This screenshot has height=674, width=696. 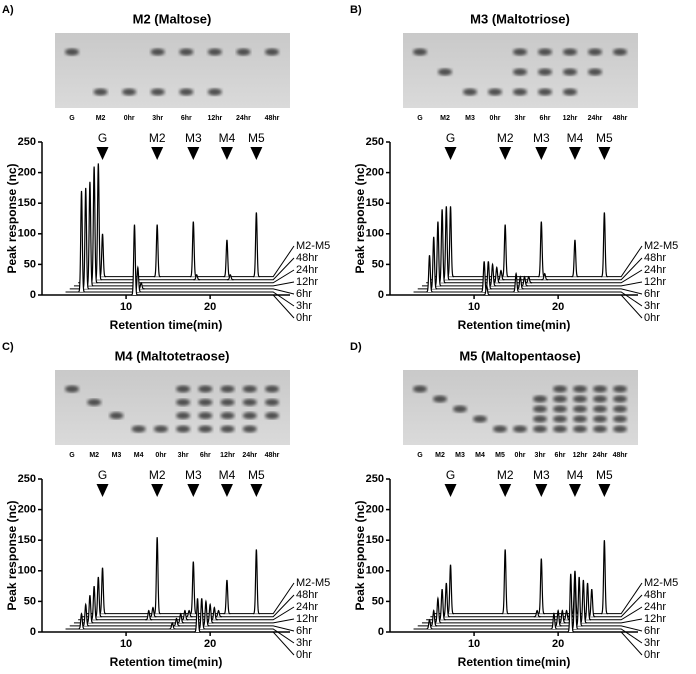 I want to click on panel-label: A), so click(x=8, y=10).